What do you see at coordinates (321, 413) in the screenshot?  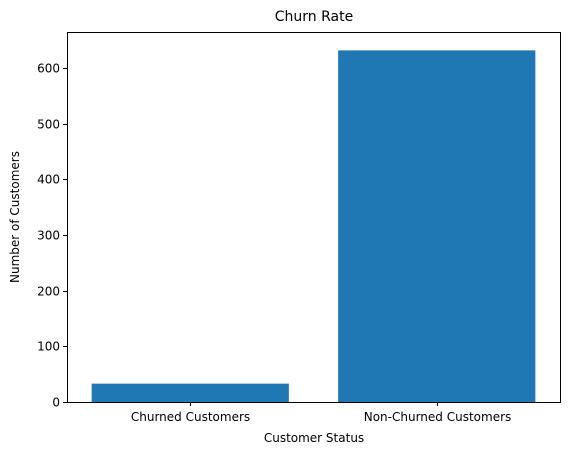 I see `x-axis-ticks: Churned Customers Non-Churned Customers` at bounding box center [321, 413].